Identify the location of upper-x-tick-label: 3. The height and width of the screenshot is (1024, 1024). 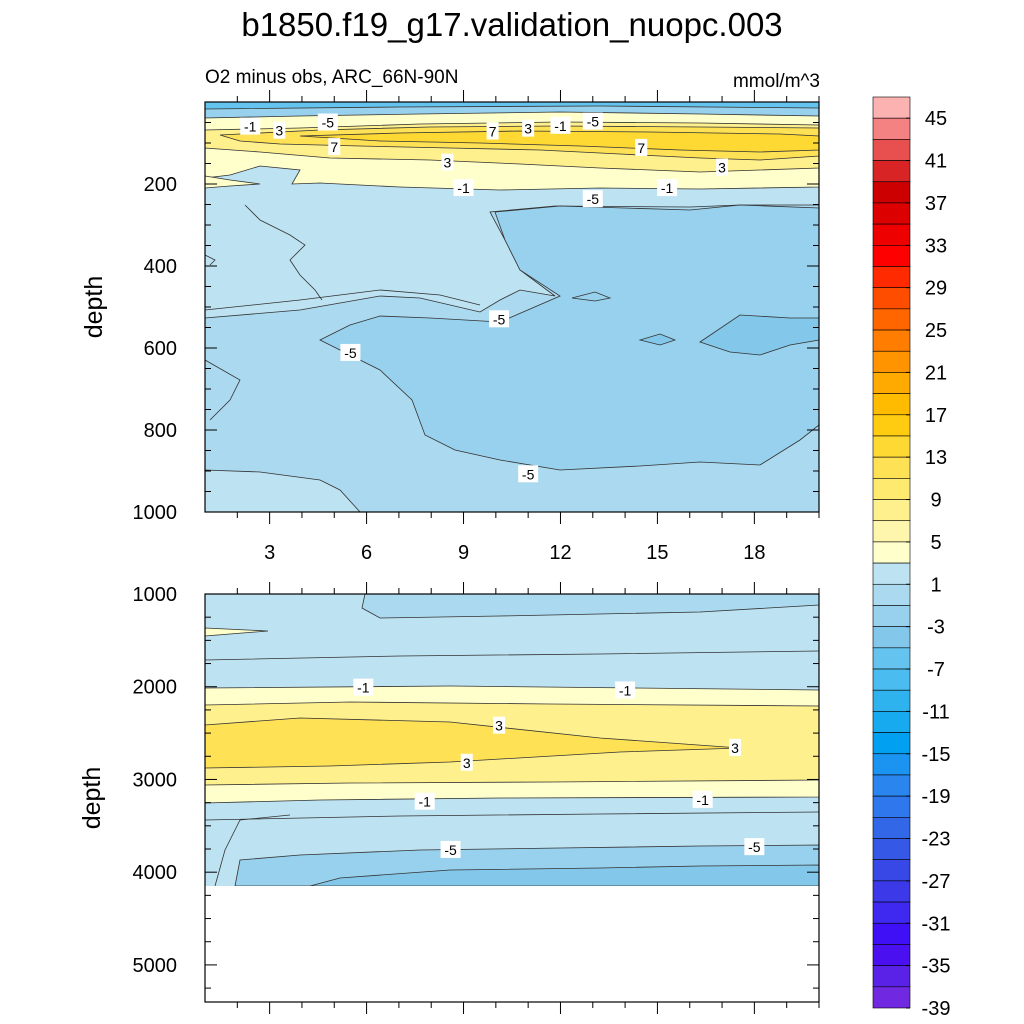
(269, 553).